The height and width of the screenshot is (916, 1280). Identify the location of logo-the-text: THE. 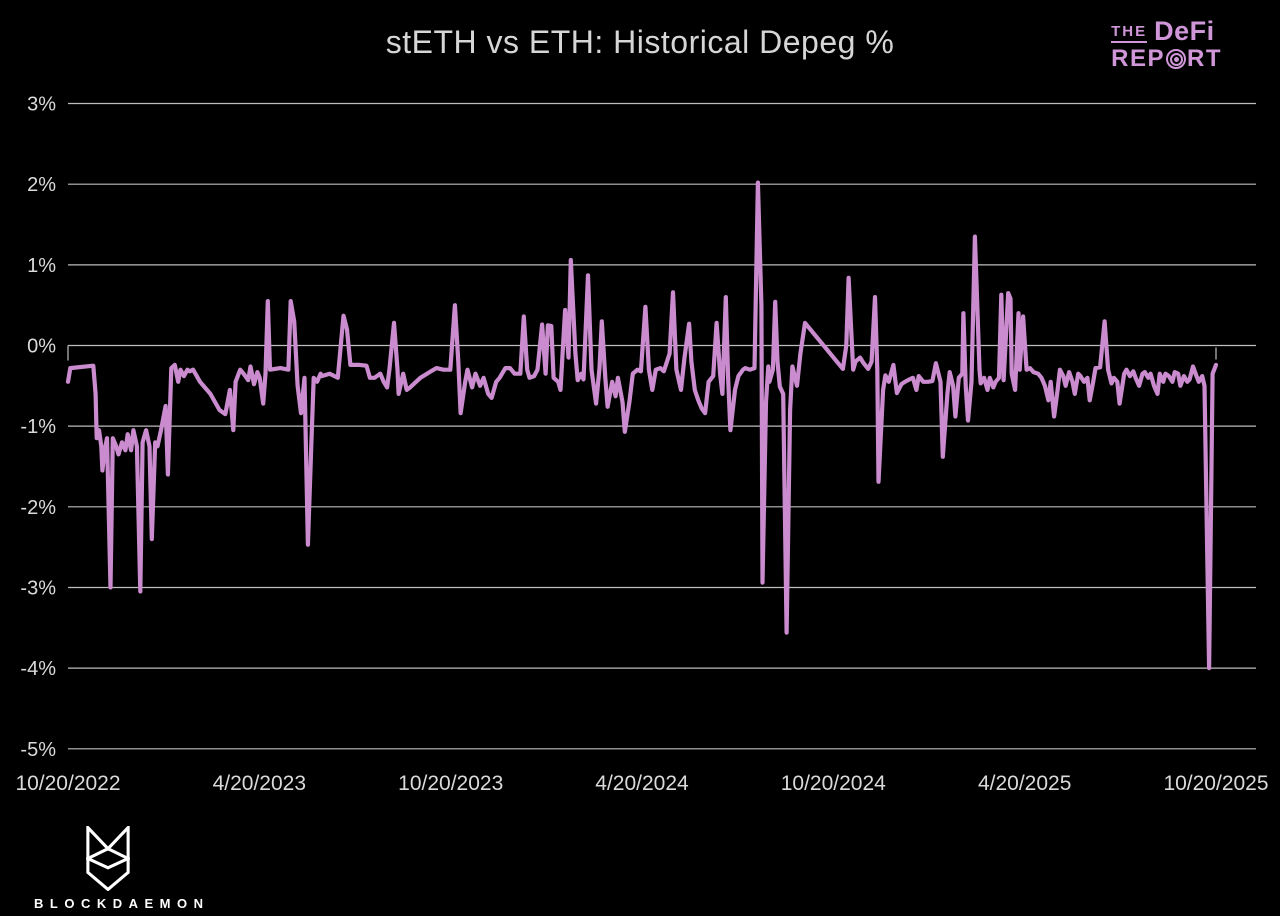
(1129, 33).